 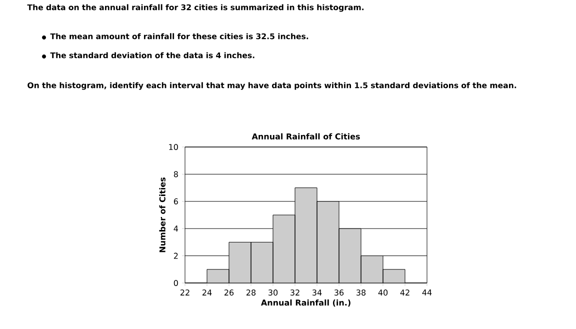 I want to click on x-tick-label: 26, so click(x=229, y=293).